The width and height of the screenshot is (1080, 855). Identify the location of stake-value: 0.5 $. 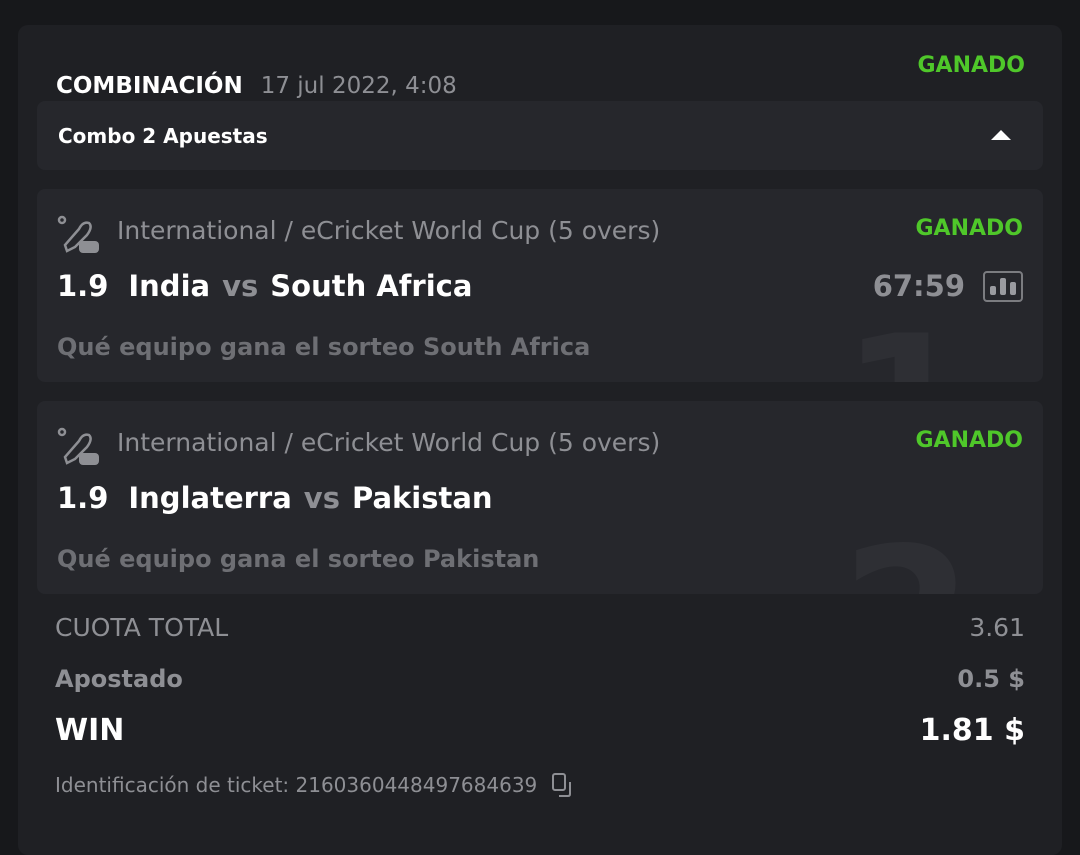
(991, 679).